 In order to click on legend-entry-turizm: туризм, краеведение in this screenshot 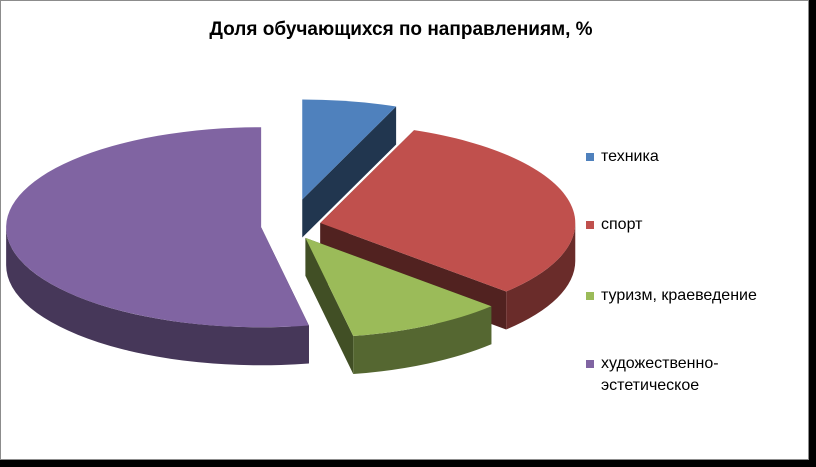, I will do `click(696, 296)`.